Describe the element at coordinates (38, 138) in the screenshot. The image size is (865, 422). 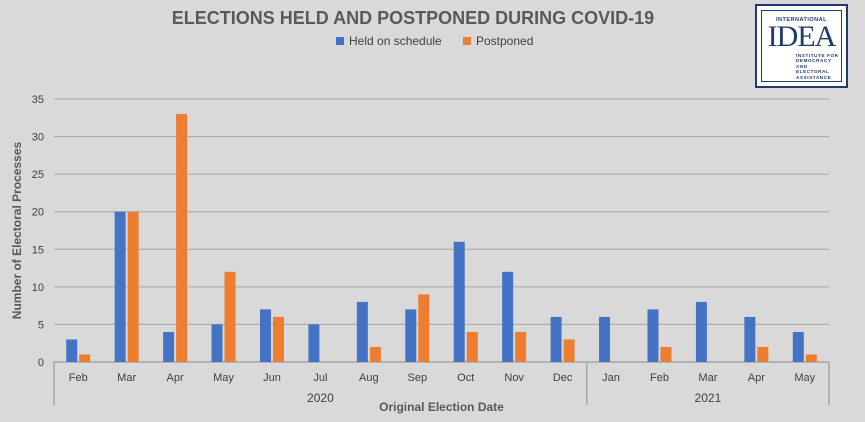
I see `y-tick-label: 30` at that location.